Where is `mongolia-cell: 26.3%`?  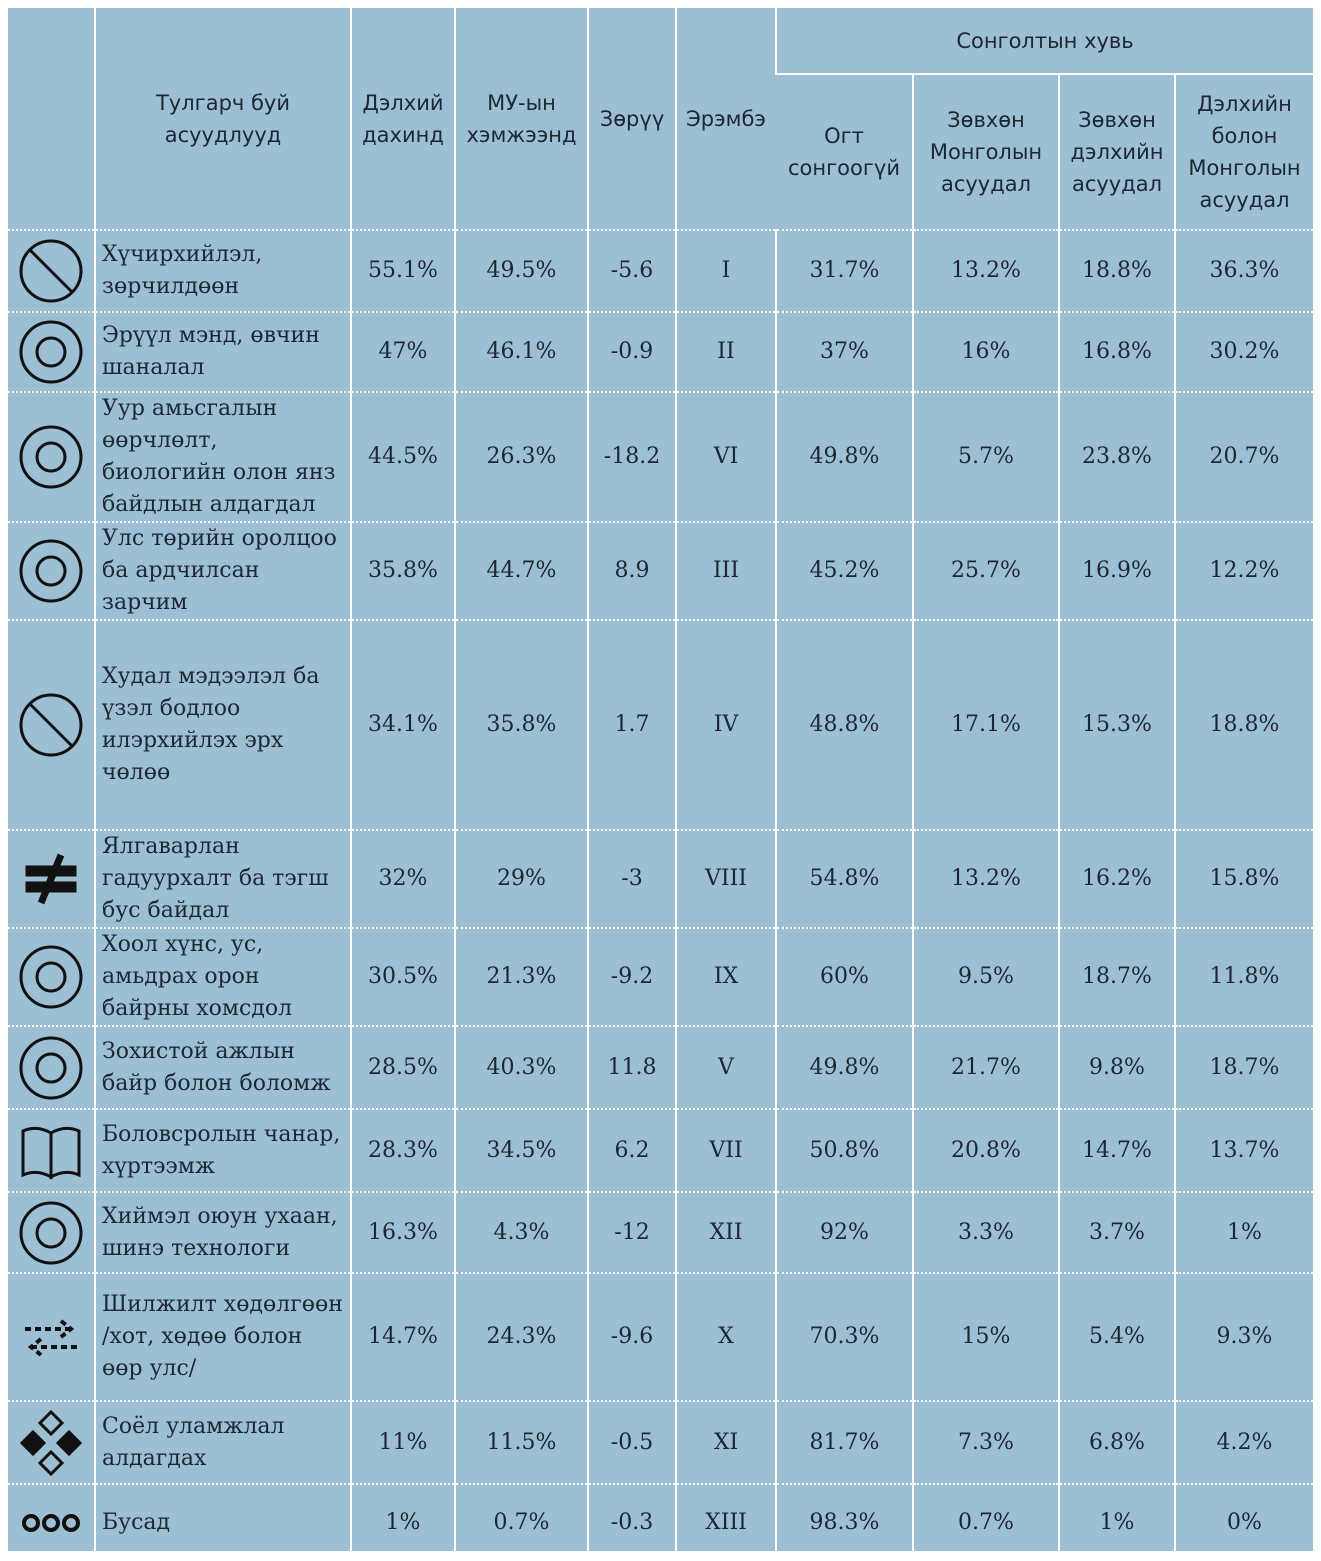
mongolia-cell: 26.3% is located at coordinates (521, 457).